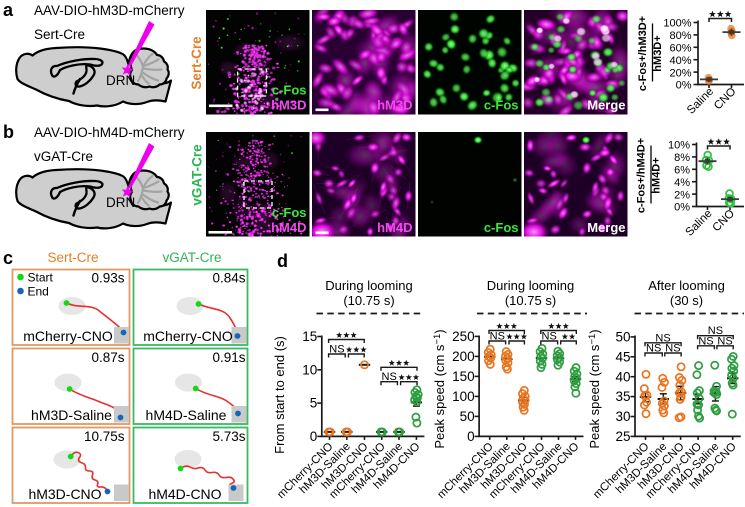 This screenshot has width=745, height=507. I want to click on svg-text: 35, so click(622, 396).